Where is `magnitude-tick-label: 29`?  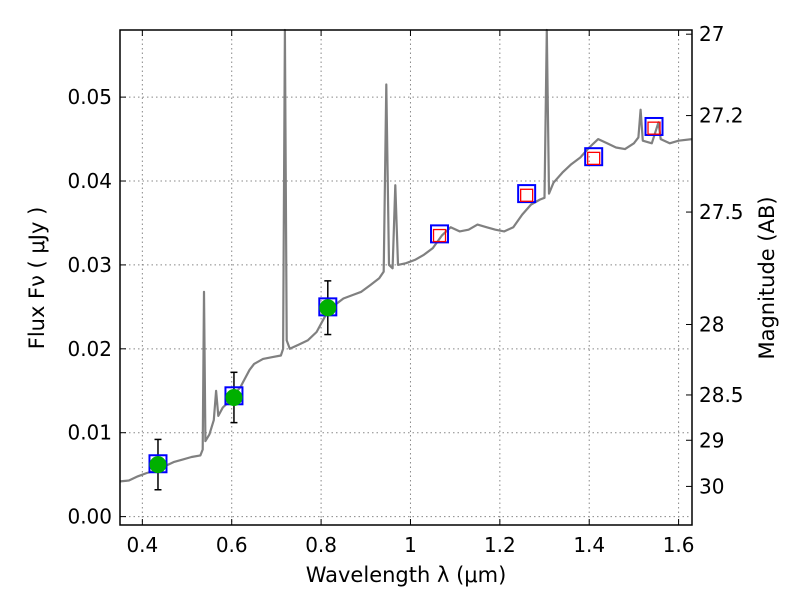
magnitude-tick-label: 29 is located at coordinates (711, 440).